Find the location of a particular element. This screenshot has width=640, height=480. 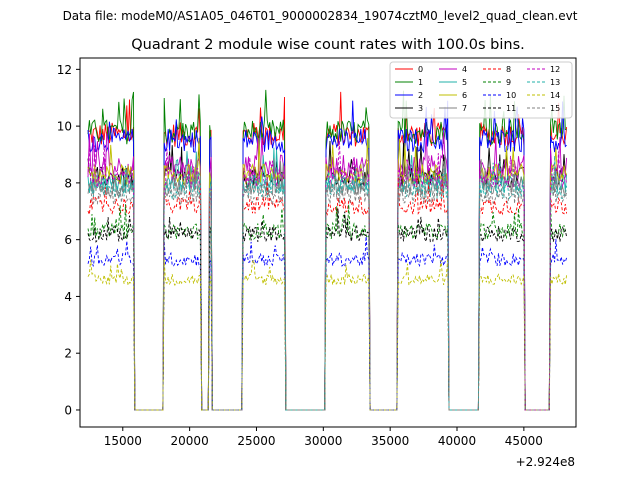

legend-label-10: 10 is located at coordinates (511, 95).